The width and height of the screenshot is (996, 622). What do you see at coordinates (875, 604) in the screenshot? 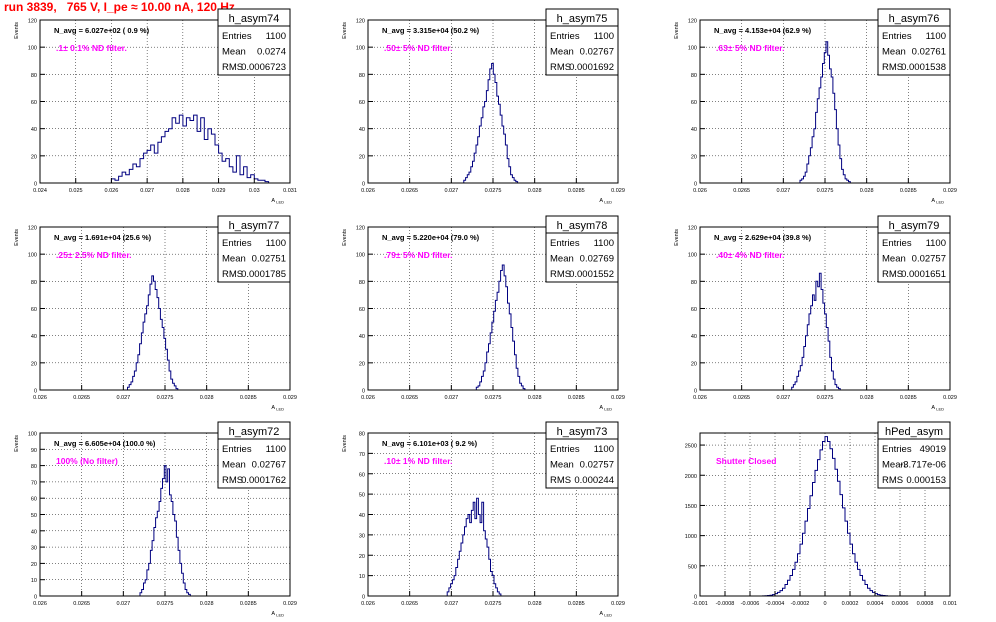
I see `x-tick-label: 0.0004` at bounding box center [875, 604].